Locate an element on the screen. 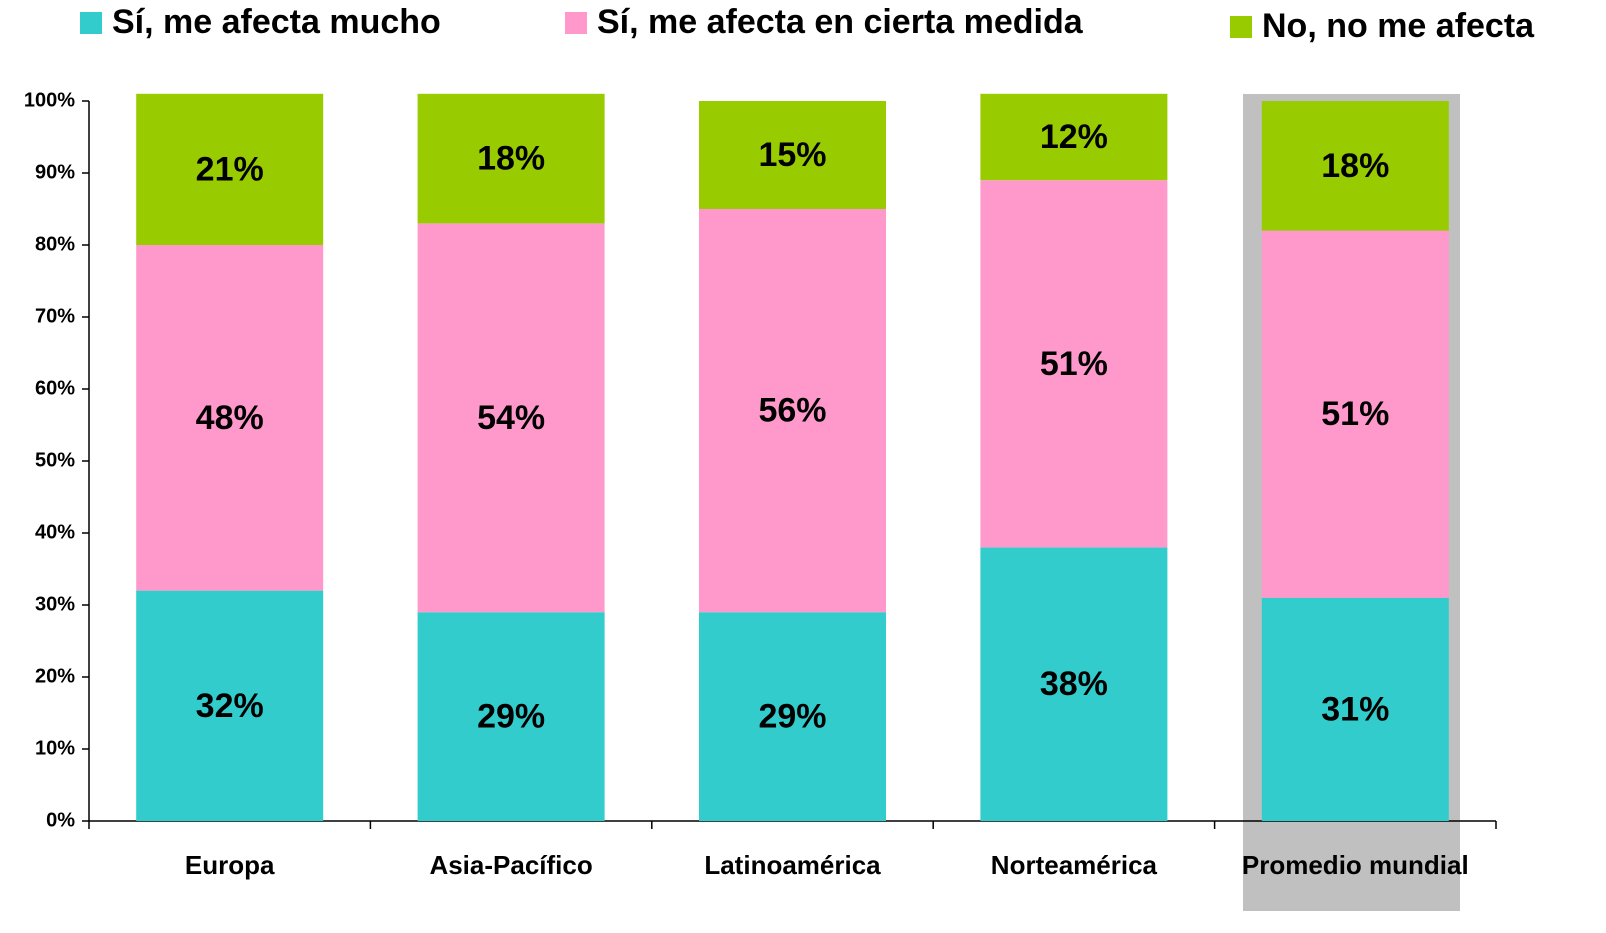 The image size is (1606, 933). data-label: 54% is located at coordinates (511, 418).